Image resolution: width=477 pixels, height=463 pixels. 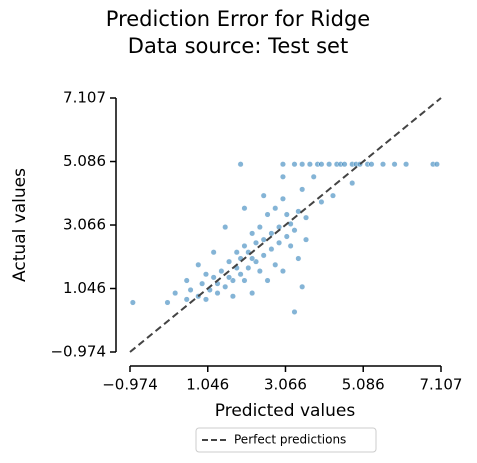 What do you see at coordinates (20, 225) in the screenshot?
I see `y-axis-label: Actual values` at bounding box center [20, 225].